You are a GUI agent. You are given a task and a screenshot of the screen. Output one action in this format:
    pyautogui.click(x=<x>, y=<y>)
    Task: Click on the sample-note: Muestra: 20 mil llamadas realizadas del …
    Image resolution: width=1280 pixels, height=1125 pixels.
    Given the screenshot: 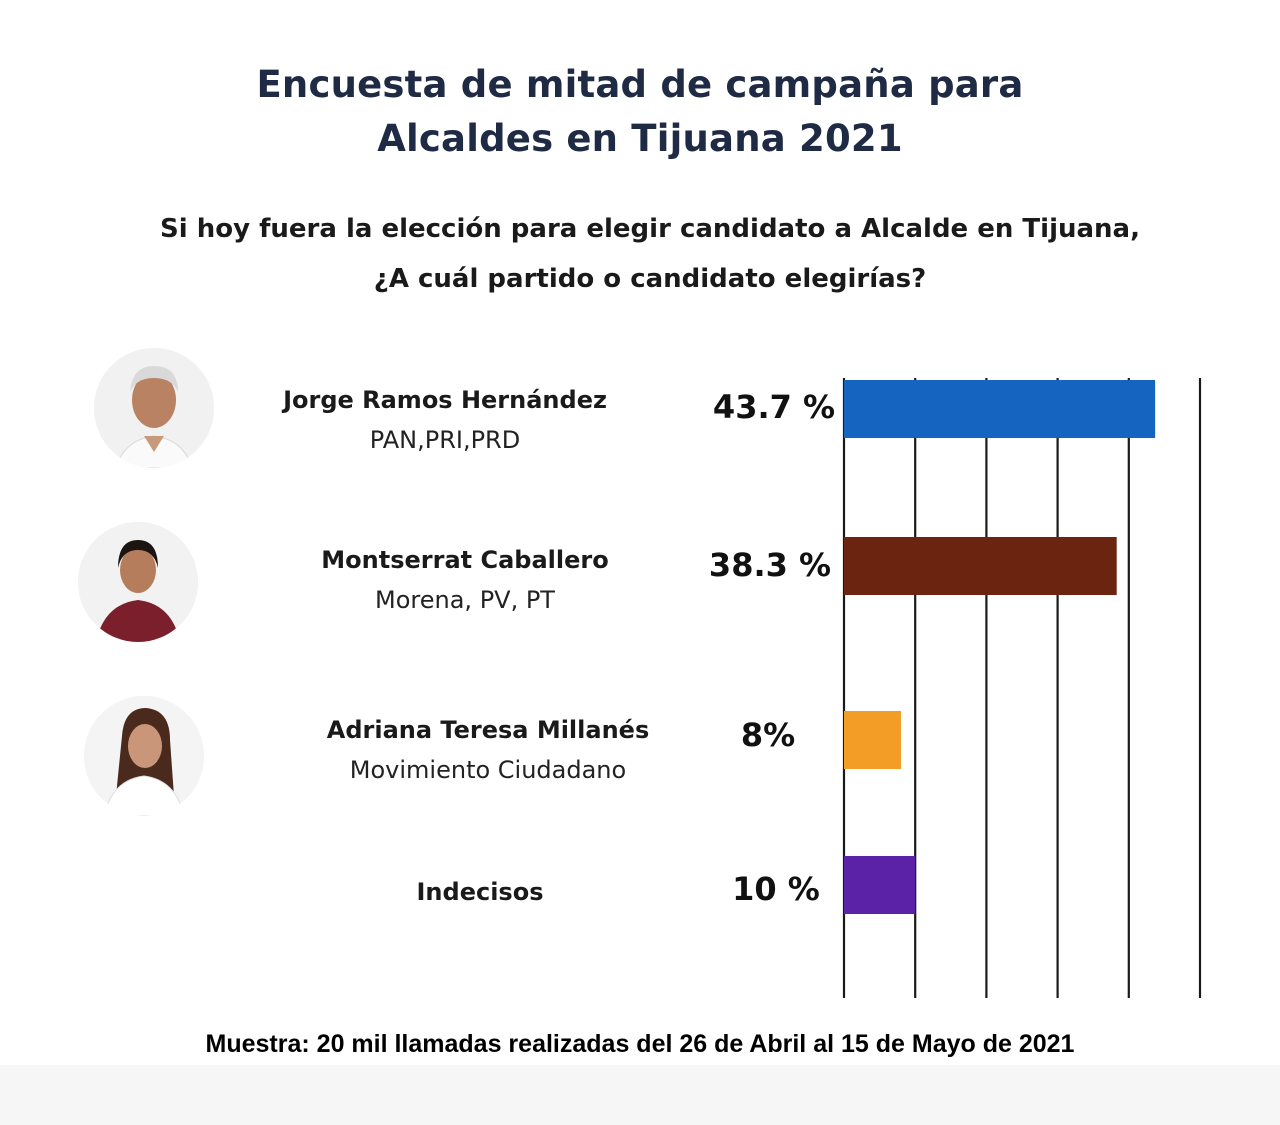 What is the action you would take?
    pyautogui.click(x=640, y=1044)
    